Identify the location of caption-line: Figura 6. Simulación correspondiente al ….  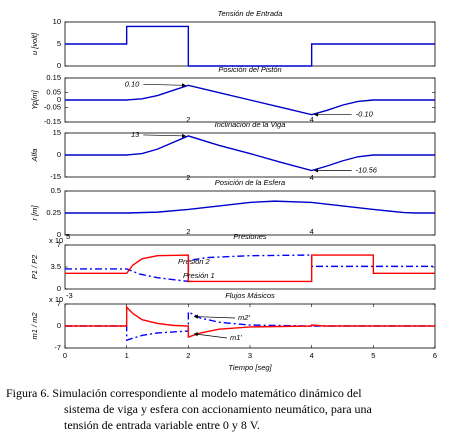
(184, 393).